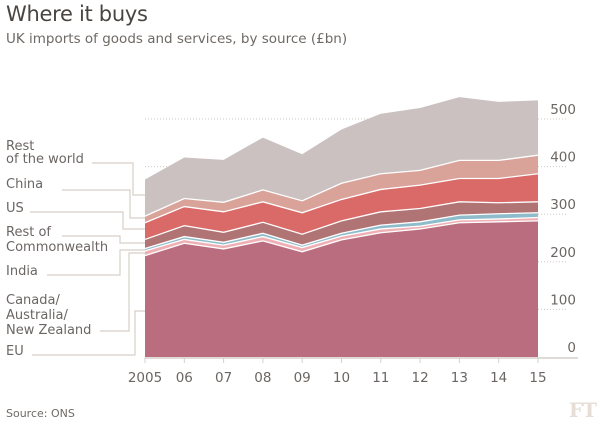 This screenshot has height=426, width=600. Describe the element at coordinates (302, 378) in the screenshot. I see `x-tick-label: 09` at that location.